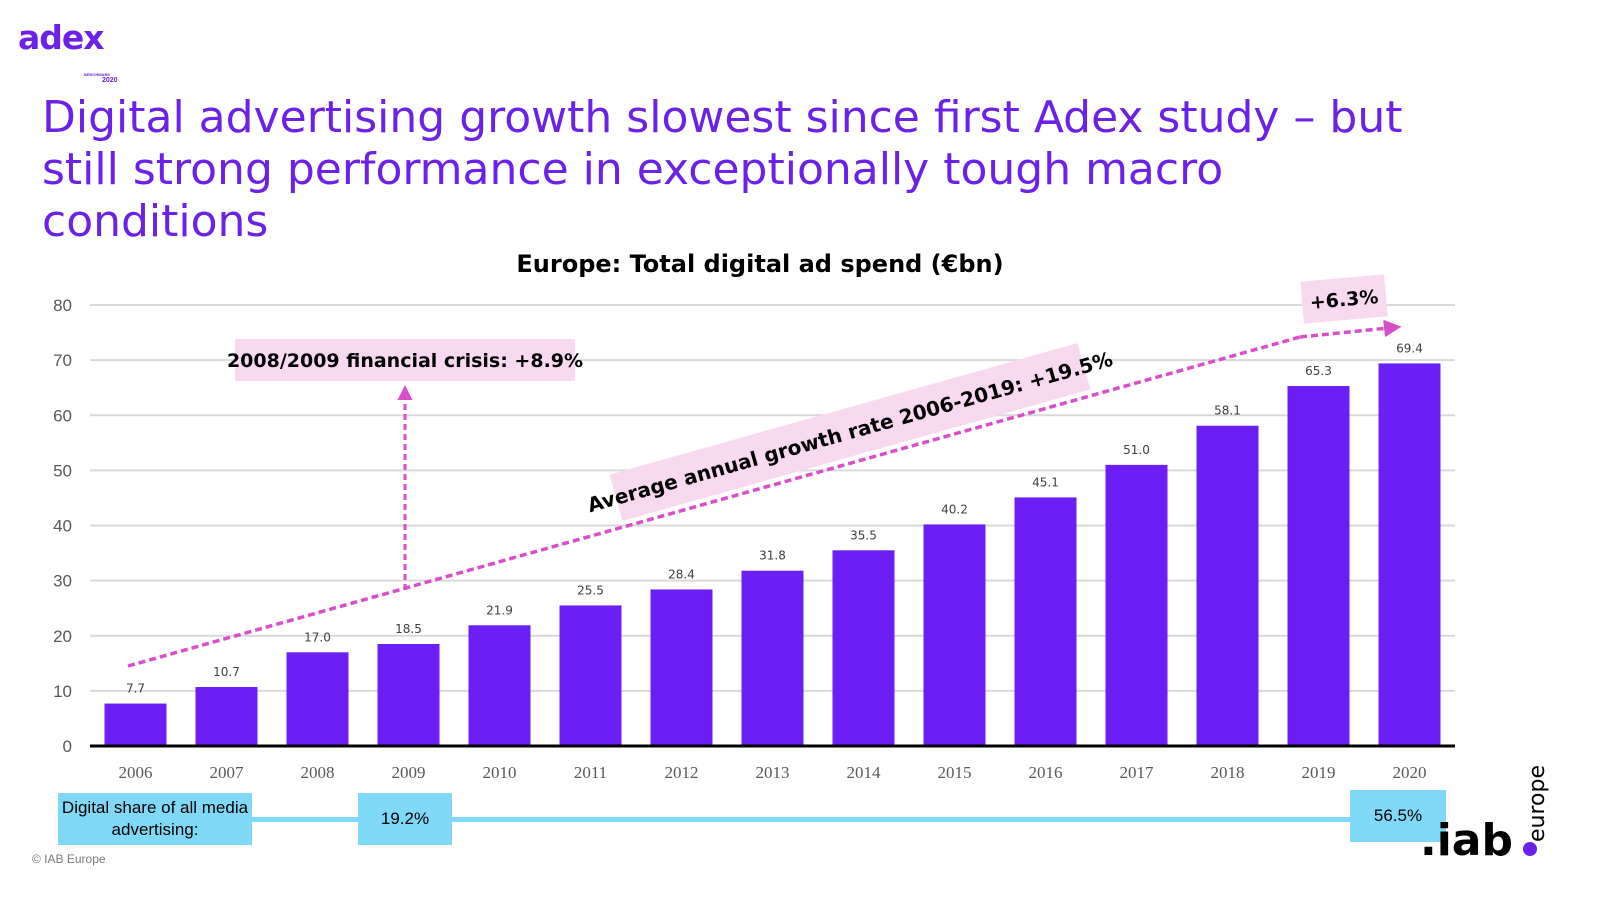  I want to click on digital-share-label: Digital share of all media advertising:, so click(155, 819).